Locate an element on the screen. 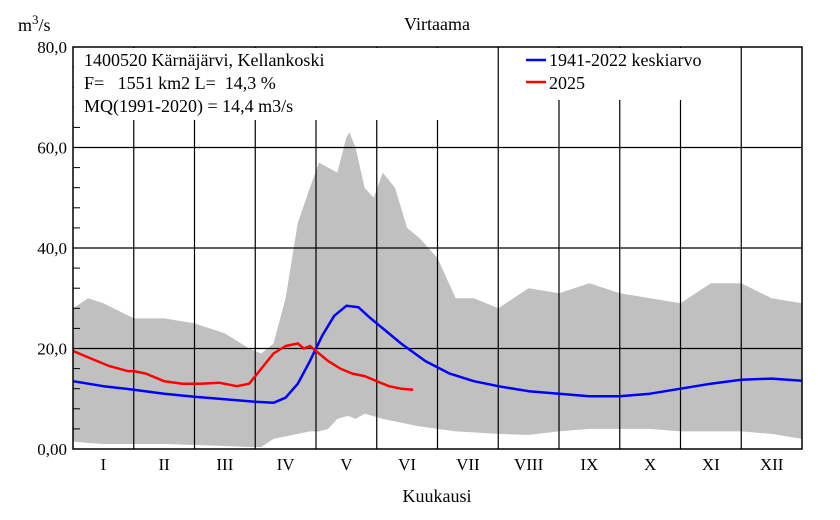 Image resolution: width=840 pixels, height=520 pixels. y-axis-label: m3/s is located at coordinates (34, 23).